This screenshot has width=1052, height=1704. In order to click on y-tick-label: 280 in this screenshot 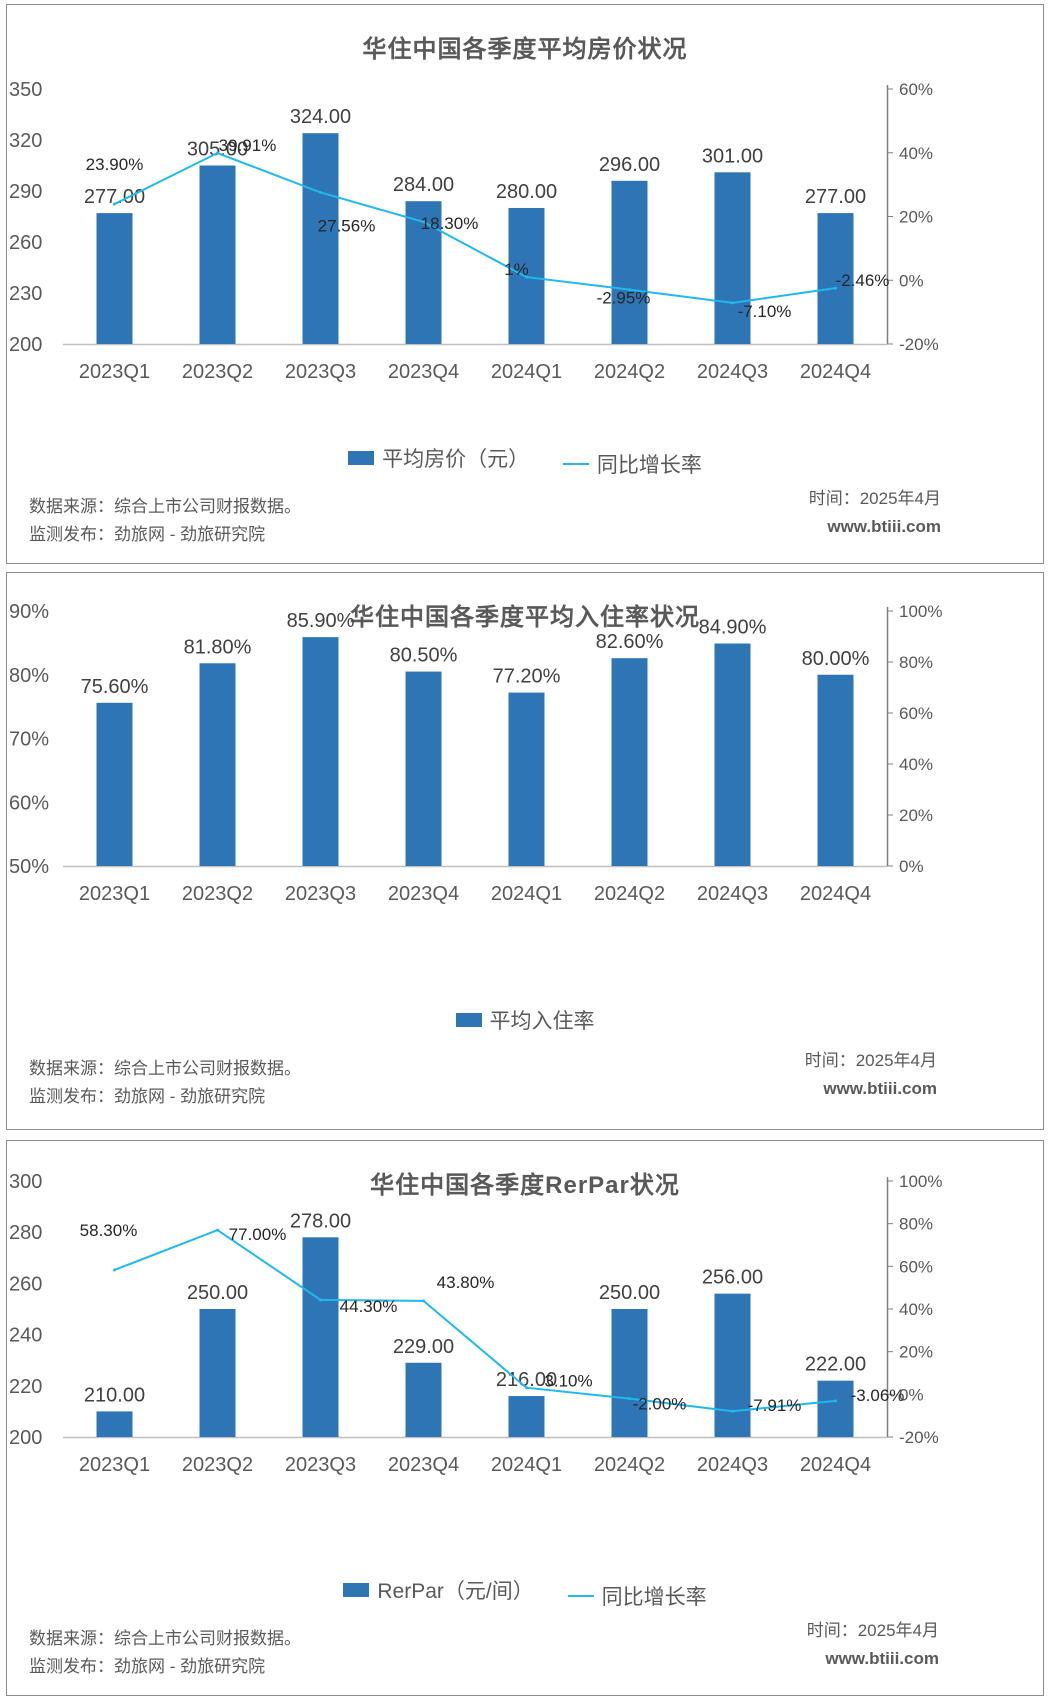, I will do `click(25, 1233)`.